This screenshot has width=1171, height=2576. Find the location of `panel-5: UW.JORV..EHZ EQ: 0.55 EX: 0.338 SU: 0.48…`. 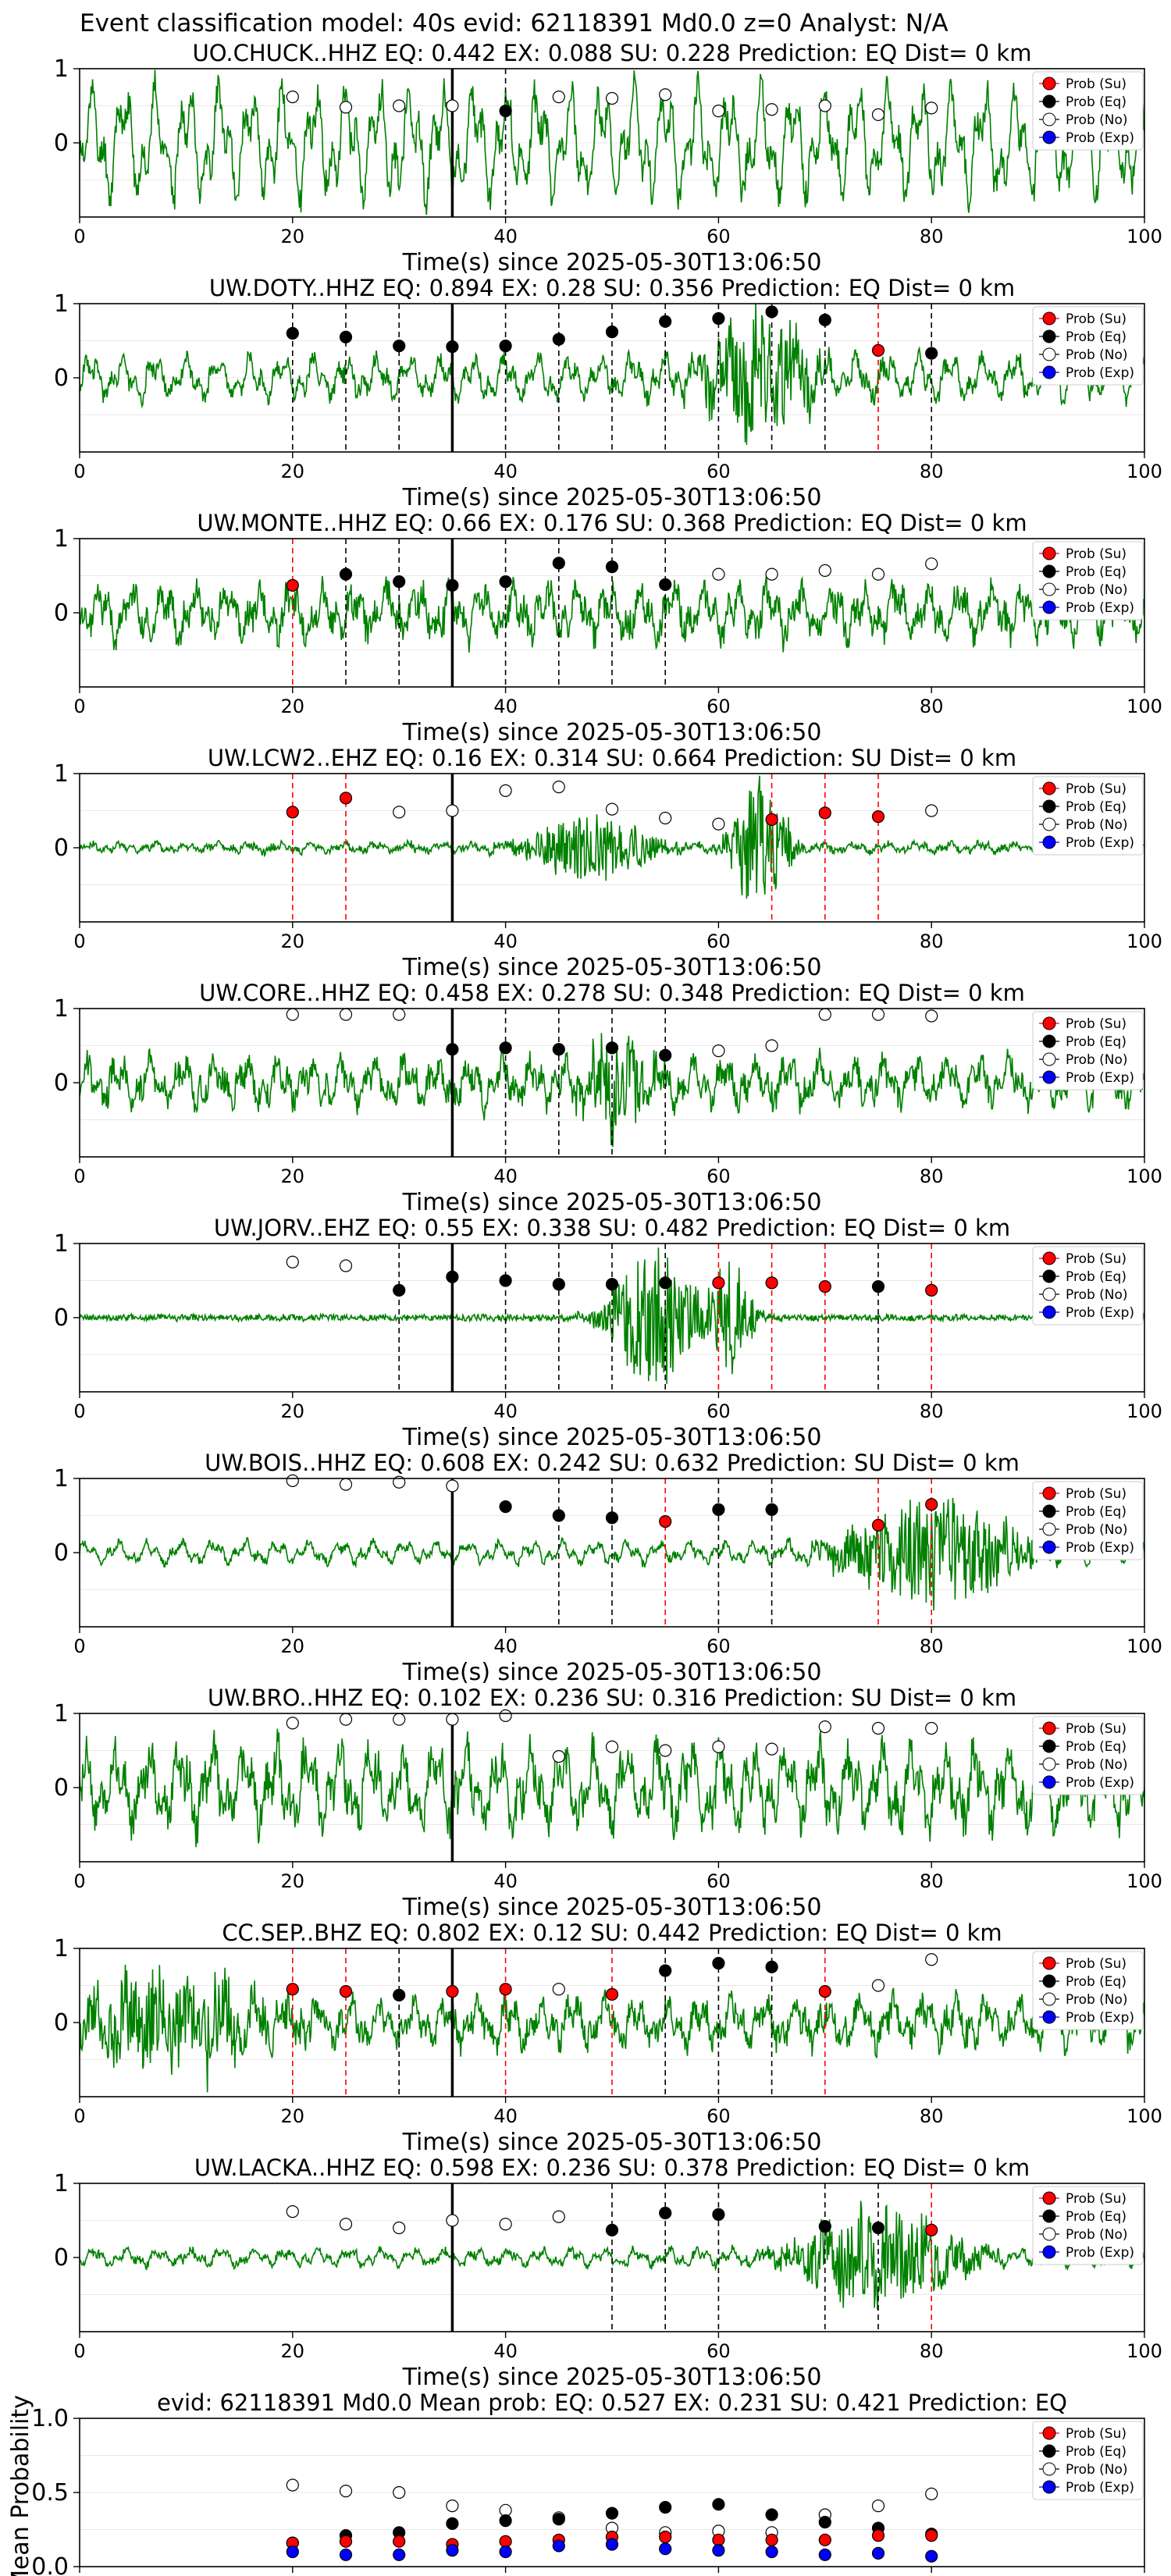

panel-5: UW.JORV..EHZ EQ: 0.55 EX: 0.338 SU: 0.48… is located at coordinates (608, 1333).